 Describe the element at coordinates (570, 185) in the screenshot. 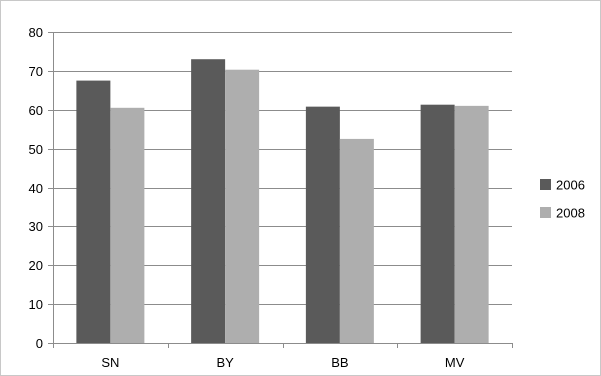

I see `legend-label-2006: 2006` at that location.